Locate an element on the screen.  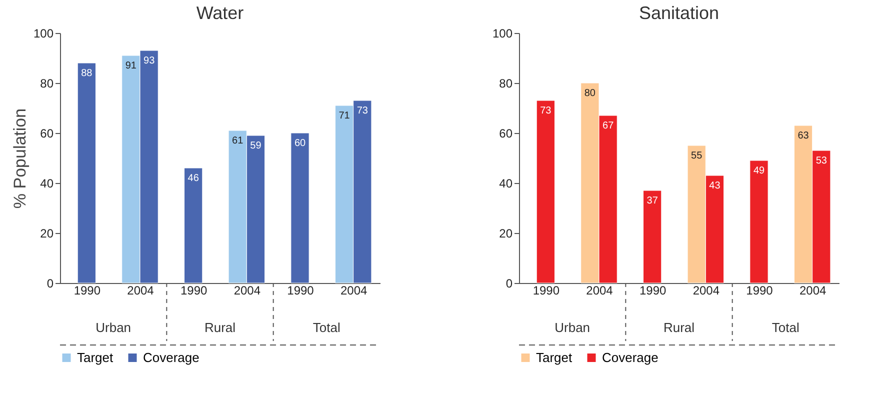
data-label: 46 is located at coordinates (194, 178).